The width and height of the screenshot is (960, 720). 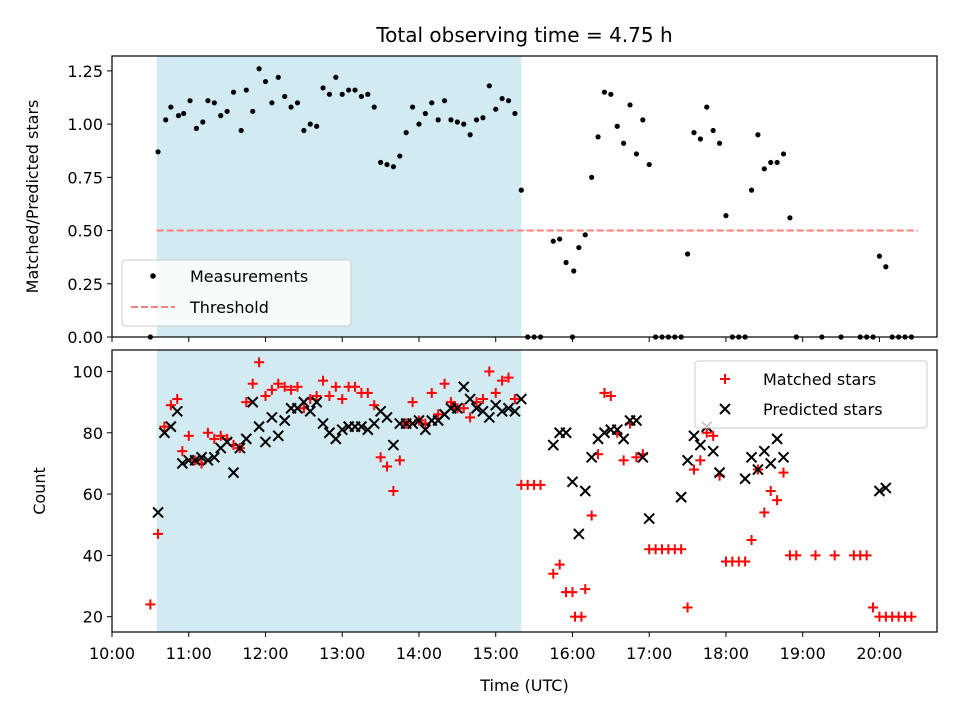 What do you see at coordinates (419, 653) in the screenshot?
I see `bottom-x-tick-label: 14:00` at bounding box center [419, 653].